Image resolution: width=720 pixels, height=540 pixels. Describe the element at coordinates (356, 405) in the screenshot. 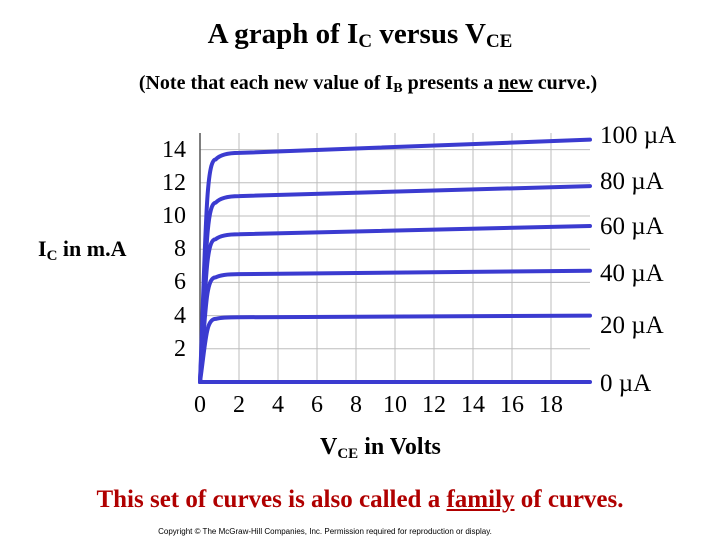

I see `x-tick-label: 8` at that location.